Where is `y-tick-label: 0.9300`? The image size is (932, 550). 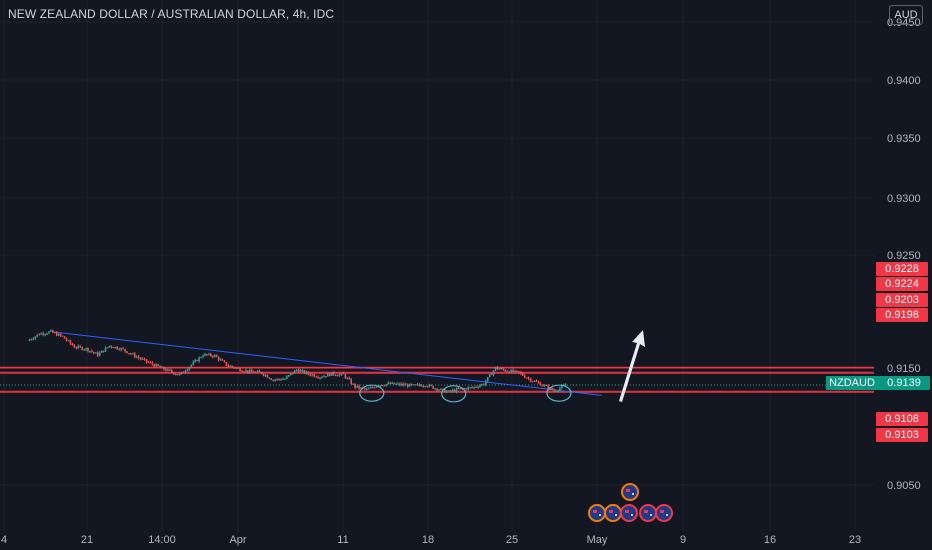 y-tick-label: 0.9300 is located at coordinates (904, 199).